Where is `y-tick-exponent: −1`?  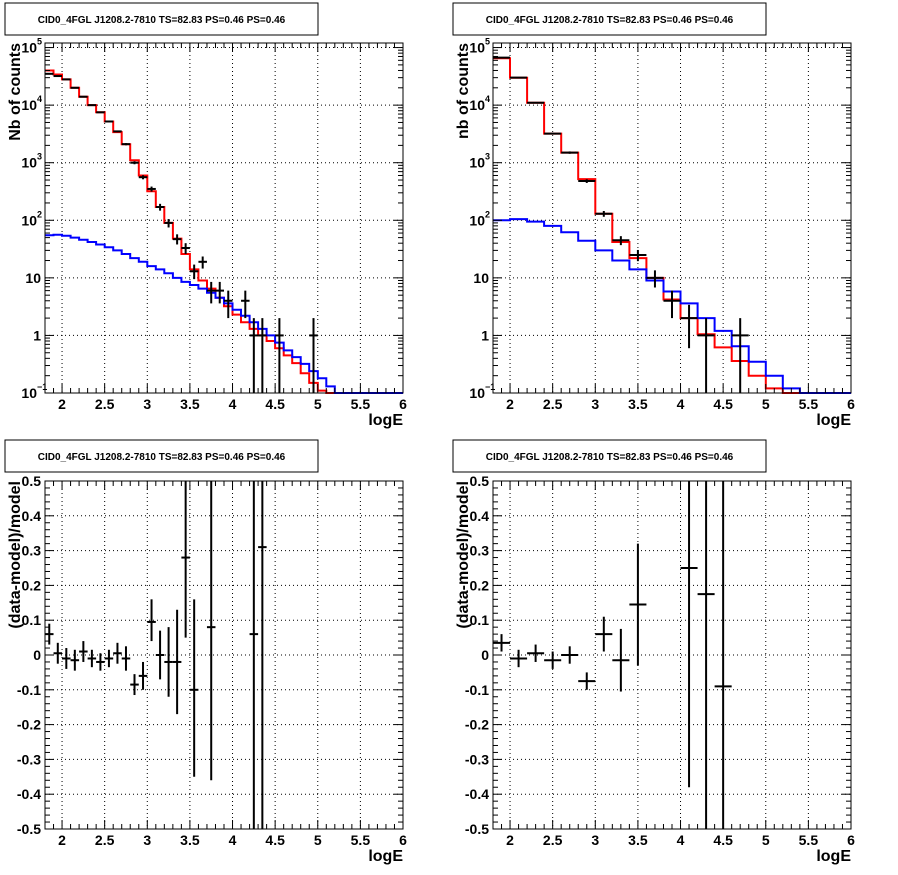 y-tick-exponent: −1 is located at coordinates (42, 387).